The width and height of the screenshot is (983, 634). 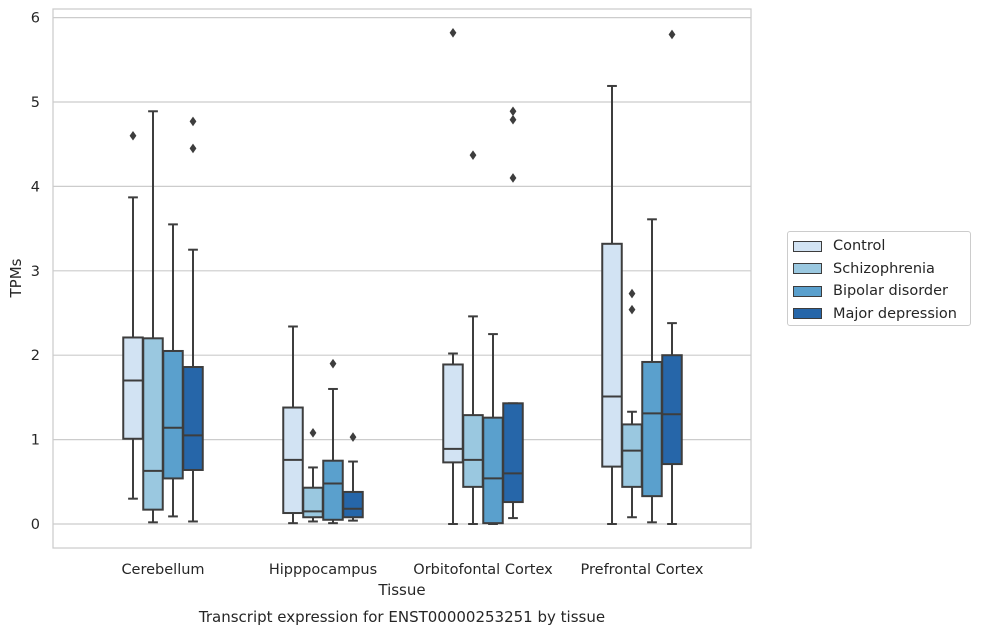 I want to click on y-tick-label: 2, so click(x=35, y=356).